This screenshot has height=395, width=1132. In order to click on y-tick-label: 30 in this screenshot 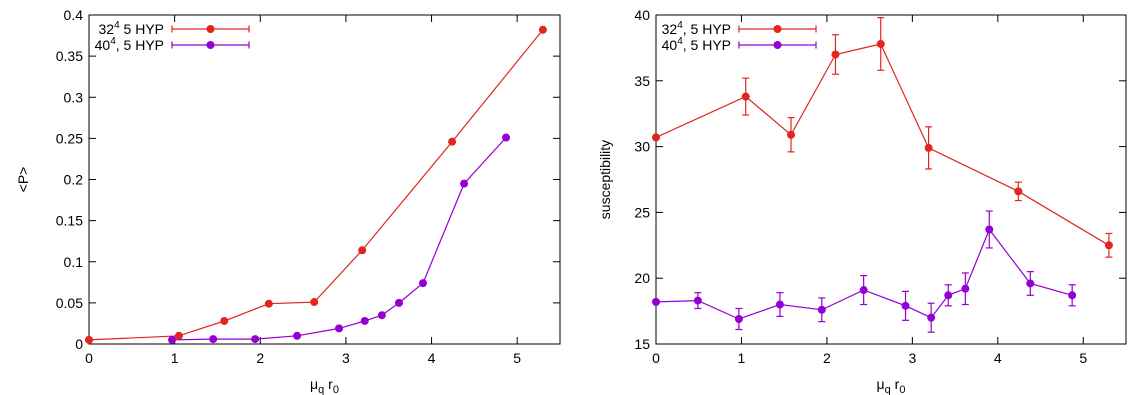, I will do `click(642, 147)`.